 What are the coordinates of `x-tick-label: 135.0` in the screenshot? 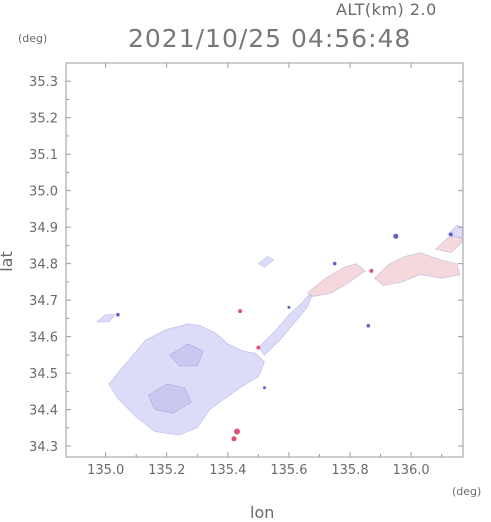 It's located at (105, 470).